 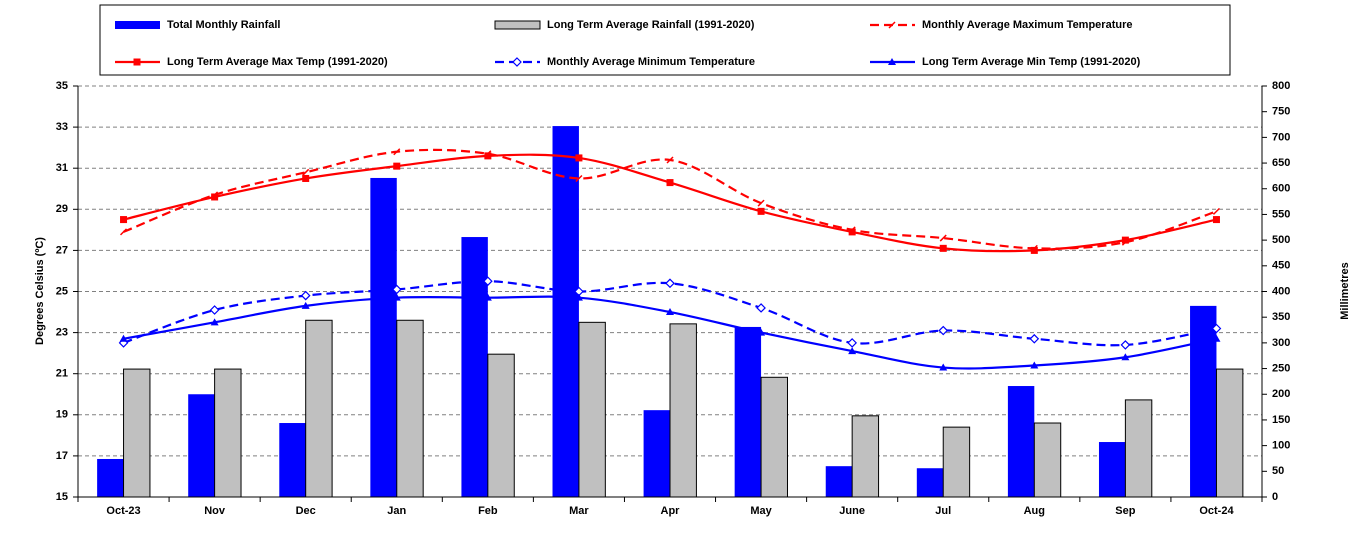 I want to click on y2-tick-label: 200, so click(x=1281, y=394).